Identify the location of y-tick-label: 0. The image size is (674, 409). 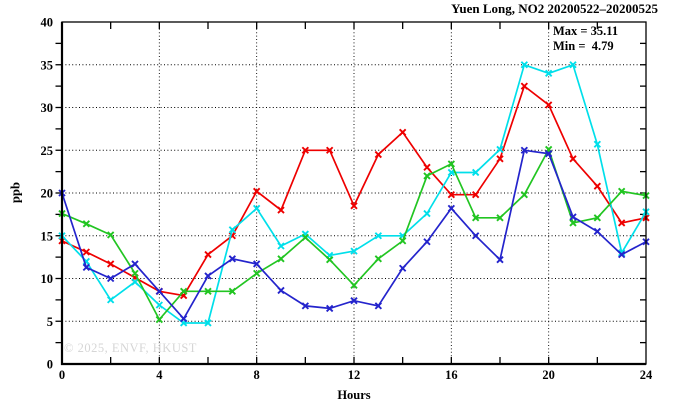
(50, 365).